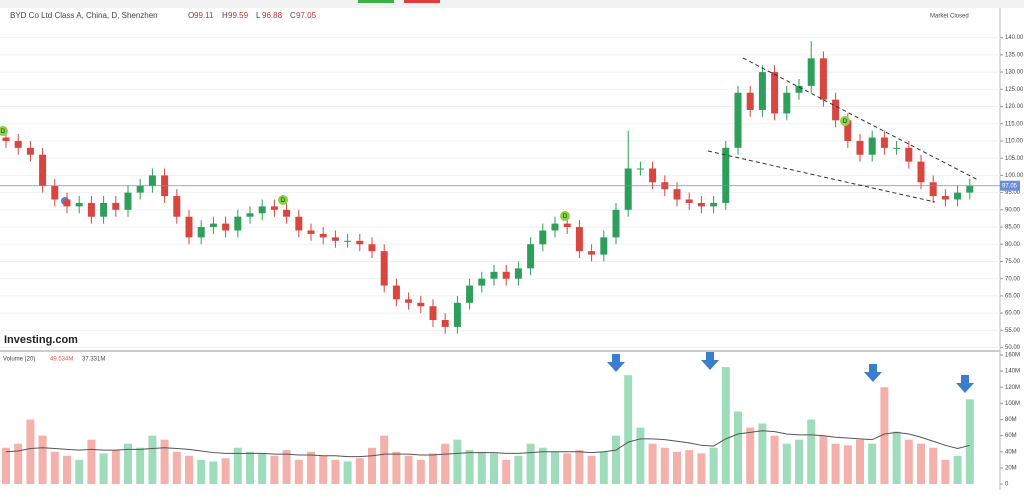 This screenshot has width=1024, height=502. What do you see at coordinates (1014, 142) in the screenshot?
I see `y-tick-label: 110.00` at bounding box center [1014, 142].